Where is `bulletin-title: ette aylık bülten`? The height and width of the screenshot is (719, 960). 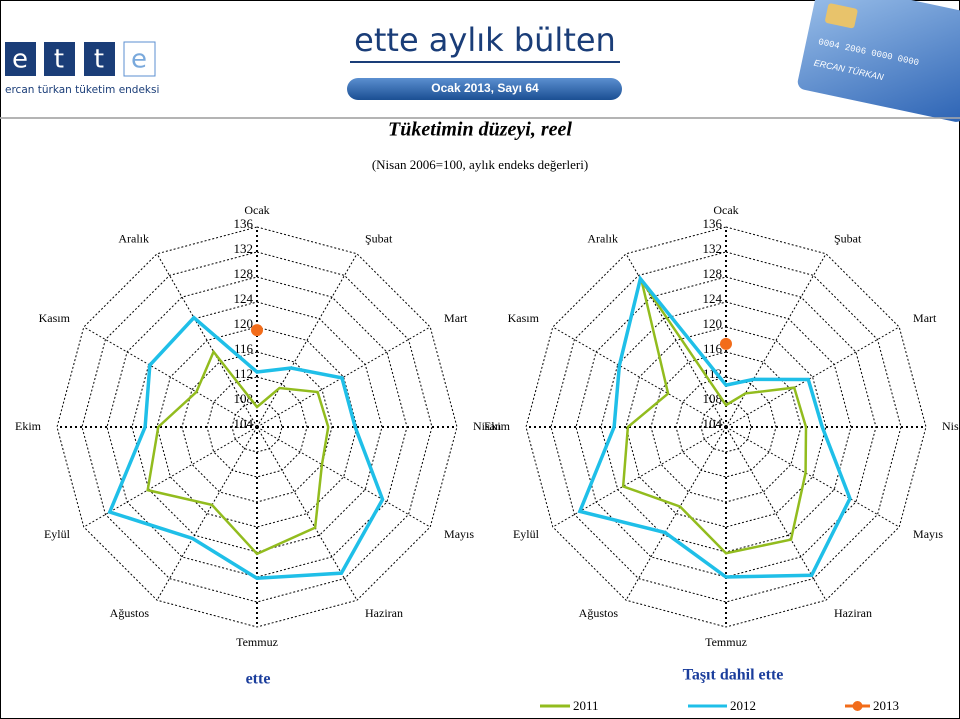
bulletin-title: ette aylık bülten is located at coordinates (485, 40).